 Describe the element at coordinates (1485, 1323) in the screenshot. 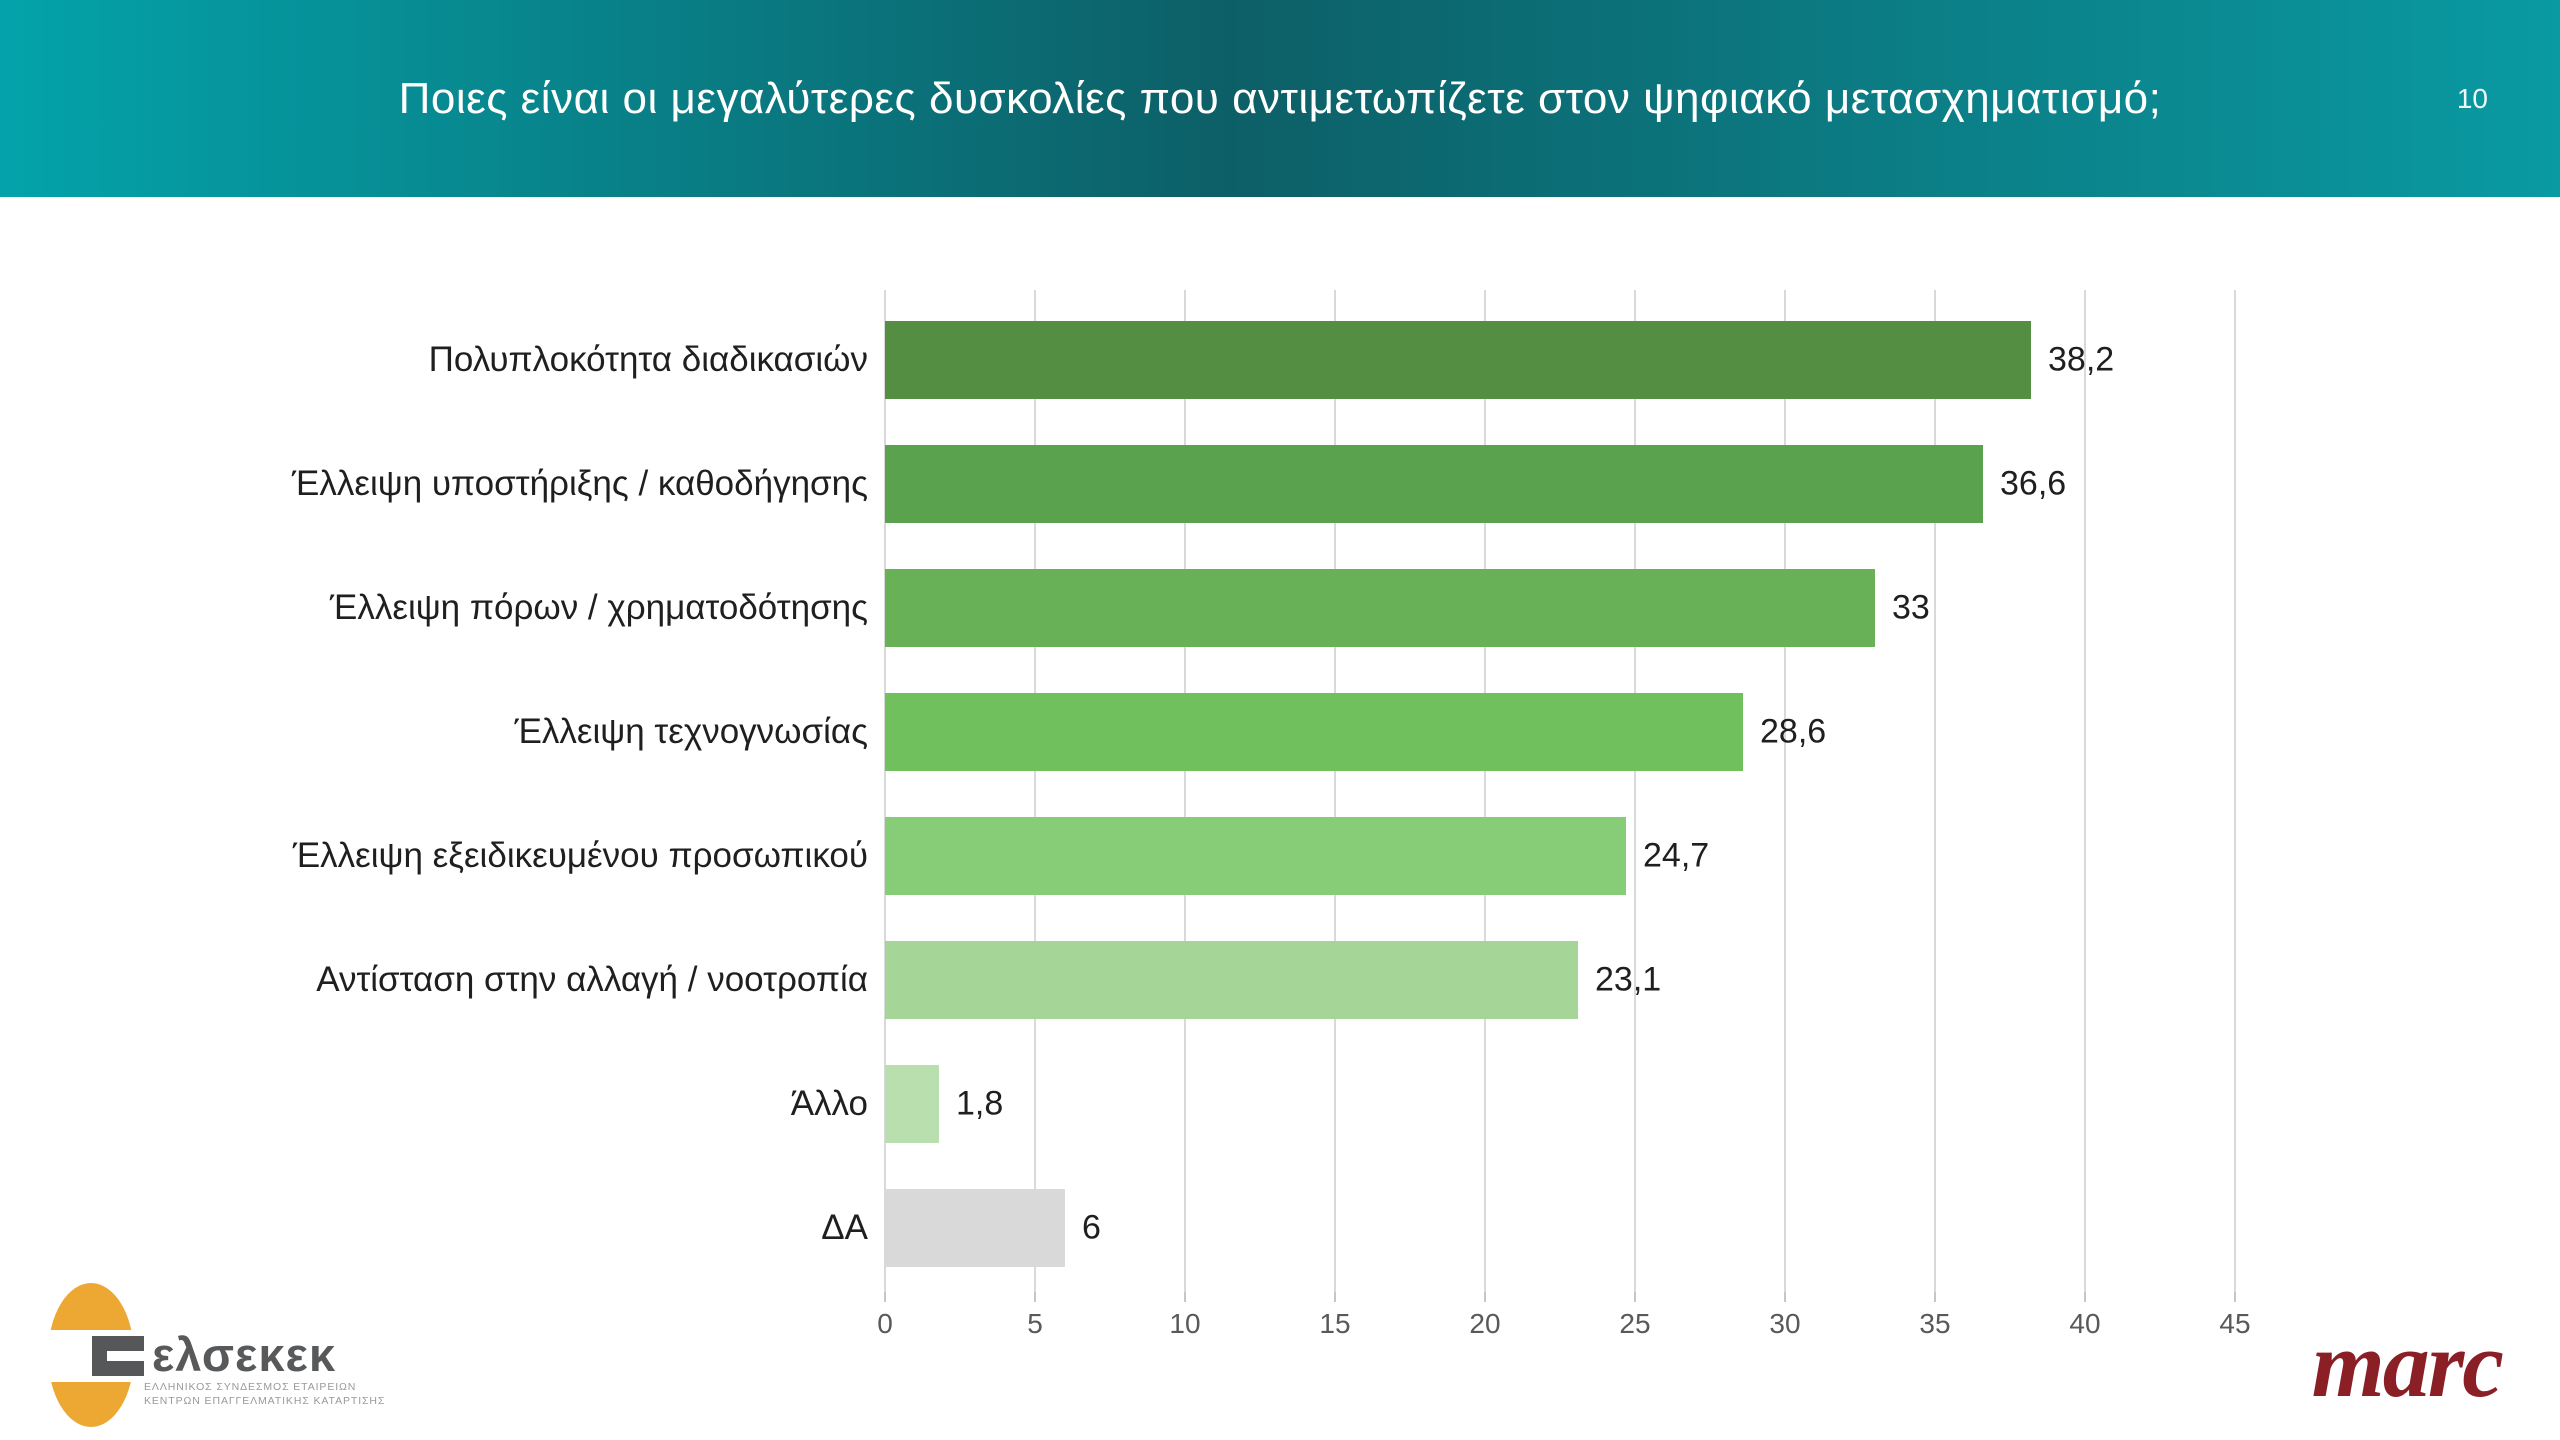

I see `axis-tick-label: 20` at that location.